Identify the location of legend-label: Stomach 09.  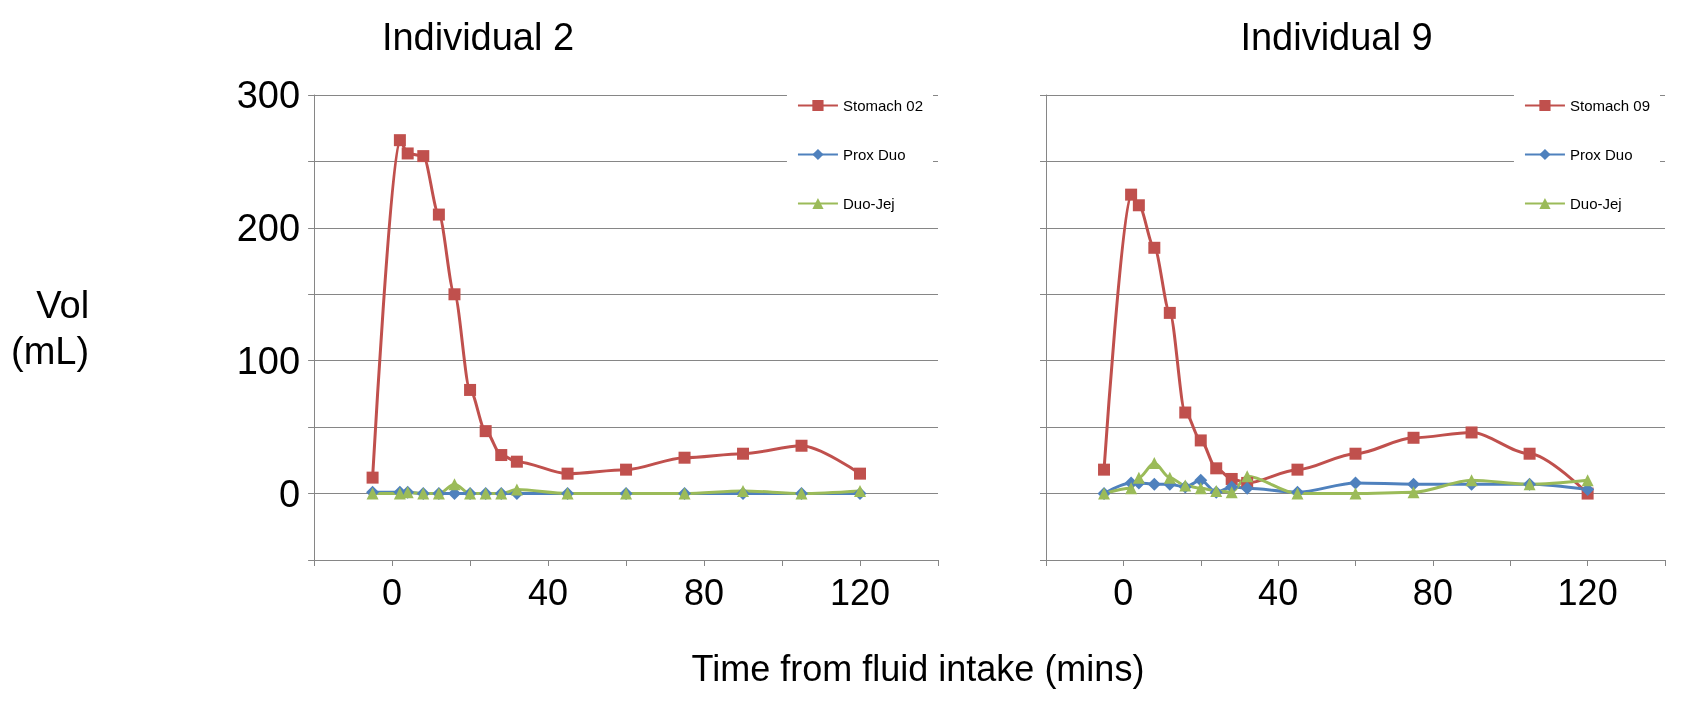
(1609, 105).